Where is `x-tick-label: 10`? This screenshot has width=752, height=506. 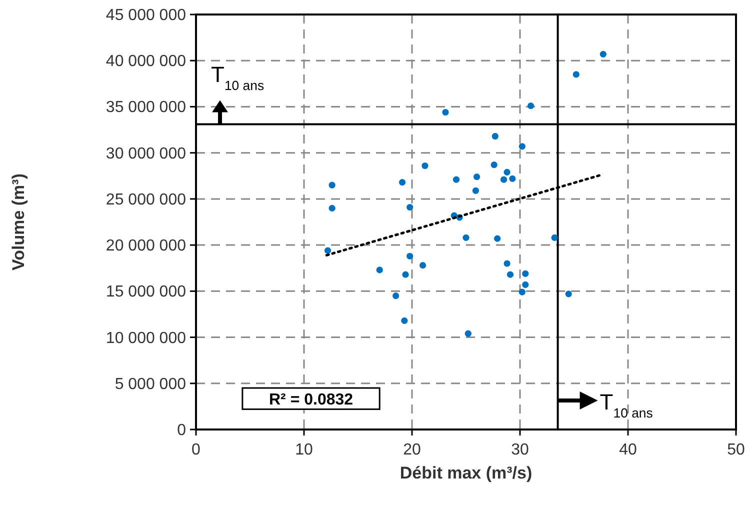
x-tick-label: 10 is located at coordinates (304, 450).